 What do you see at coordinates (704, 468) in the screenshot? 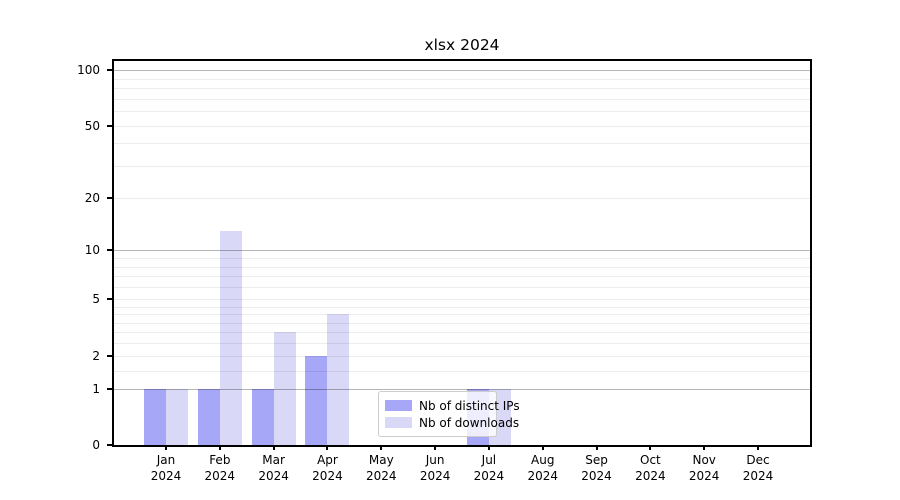
I see `x-tick-label: Nov 2024` at bounding box center [704, 468].